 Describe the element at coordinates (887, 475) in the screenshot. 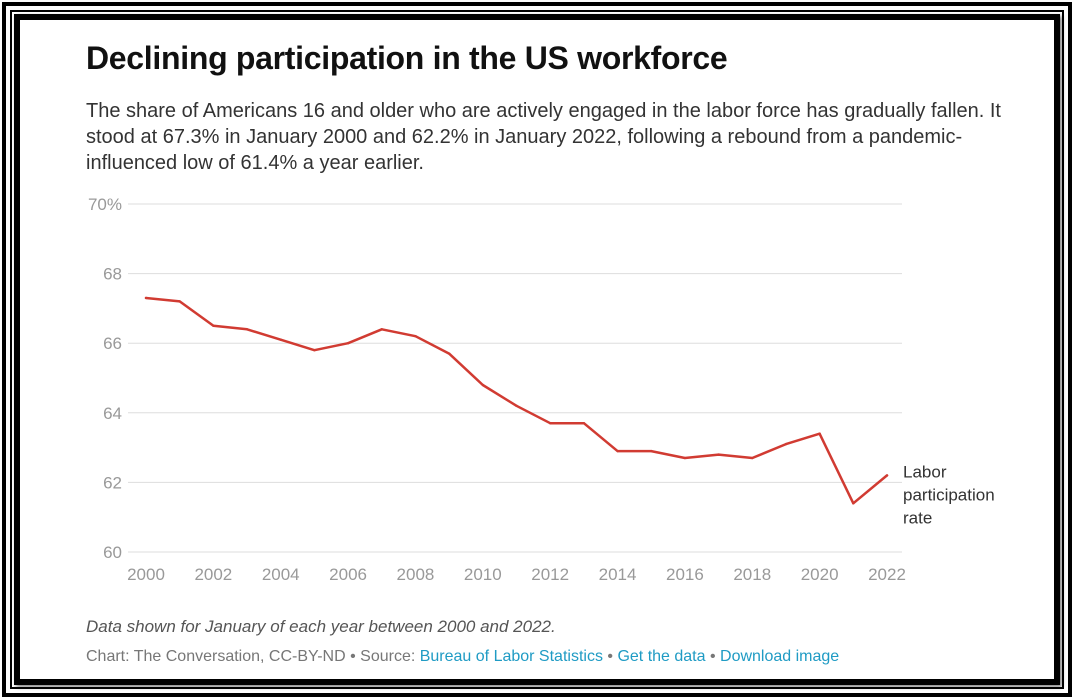

I see `data-point-2022` at that location.